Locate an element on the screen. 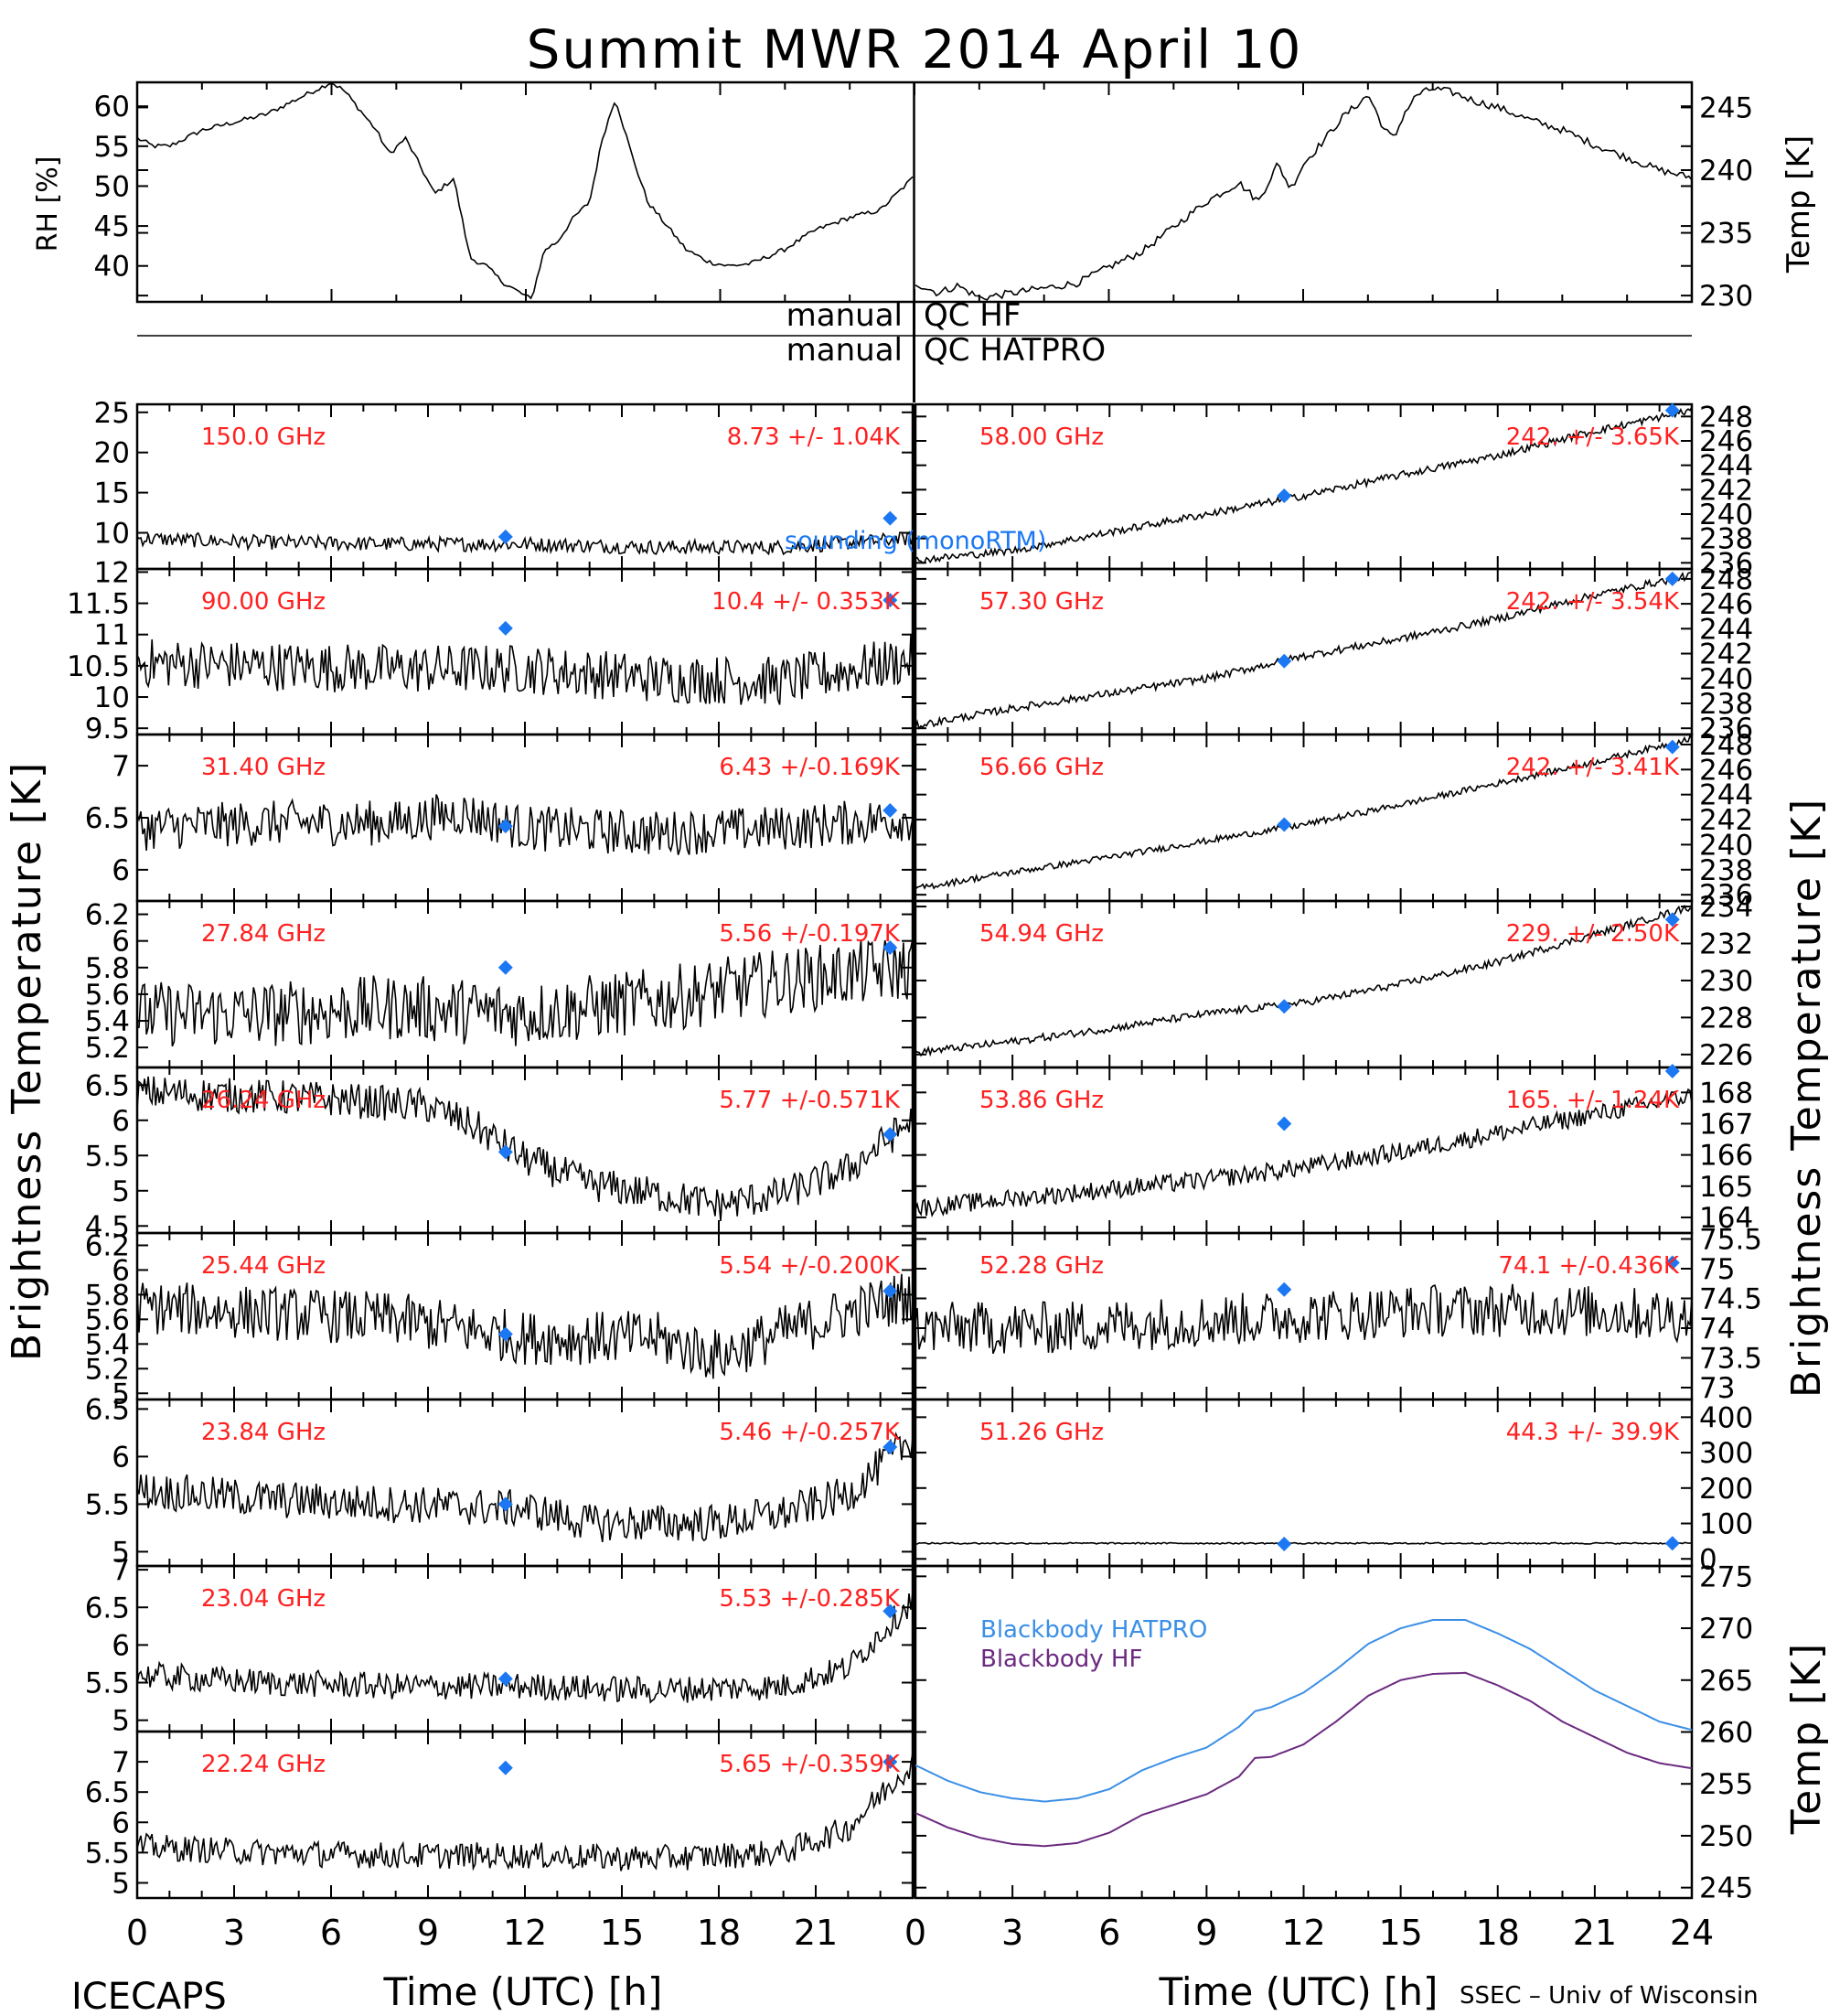 The width and height of the screenshot is (1829, 2016). right-panel-6-ytick-label: 400 is located at coordinates (1726, 1417).